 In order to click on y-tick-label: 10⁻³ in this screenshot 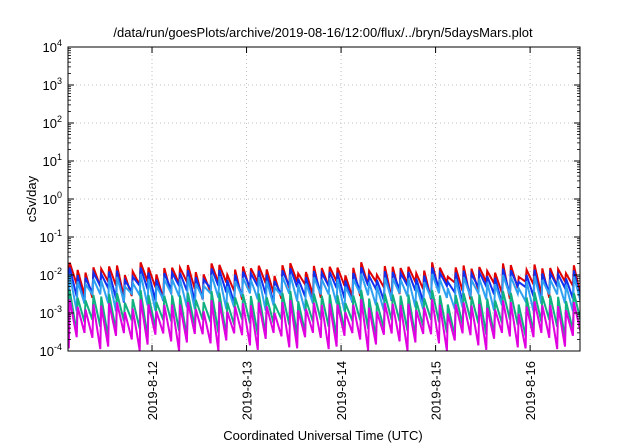, I will do `click(51, 312)`.